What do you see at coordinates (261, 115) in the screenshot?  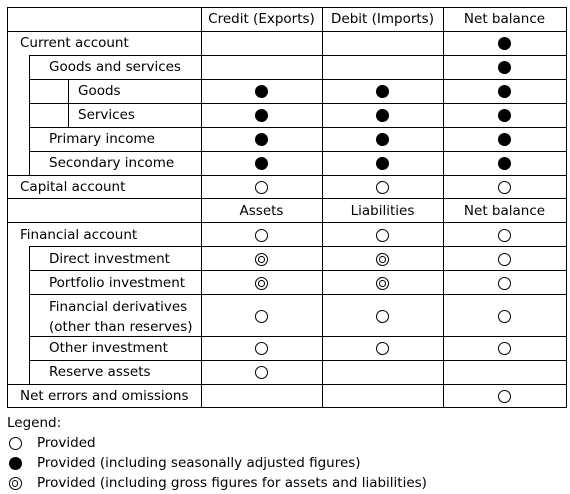 I see `mark-filled-services-col1` at bounding box center [261, 115].